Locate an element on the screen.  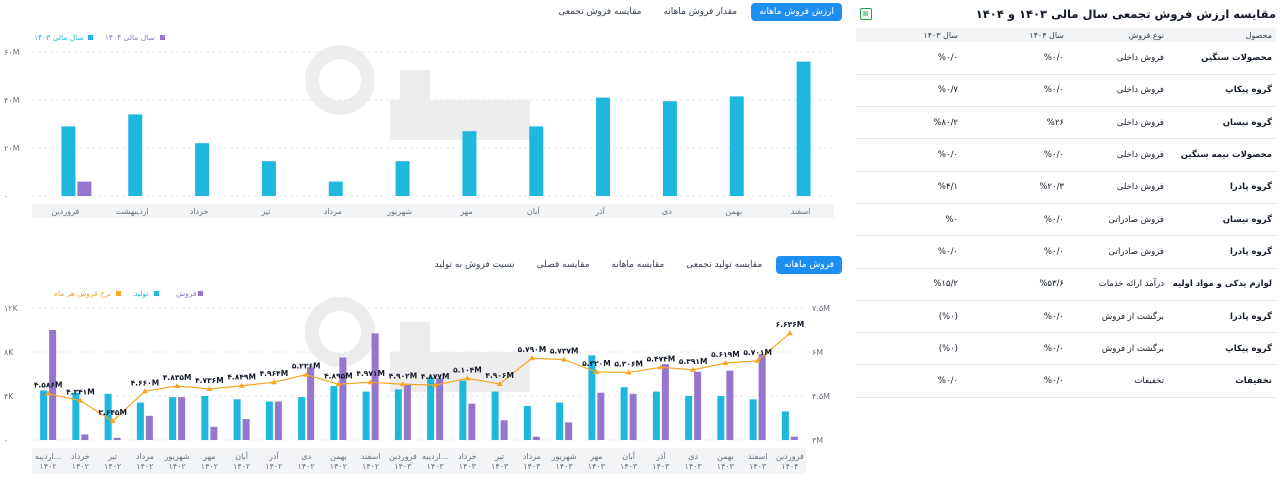
x-tick-month: آبان is located at coordinates (242, 456).